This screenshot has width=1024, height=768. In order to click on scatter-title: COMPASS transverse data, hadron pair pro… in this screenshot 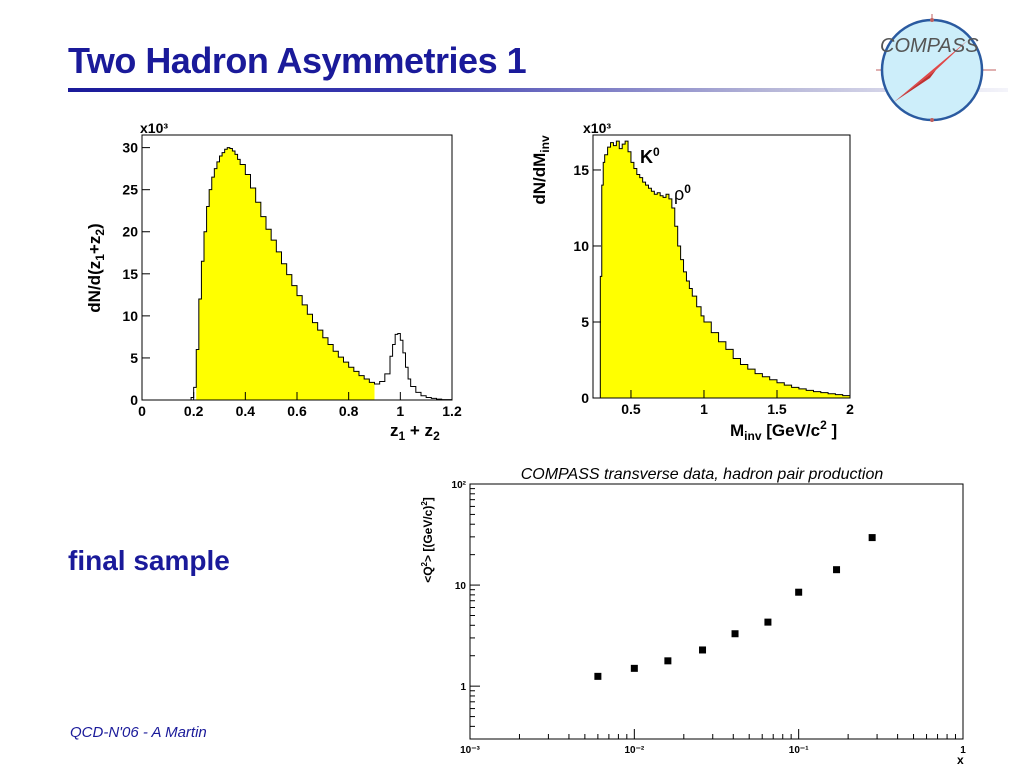, I will do `click(702, 474)`.